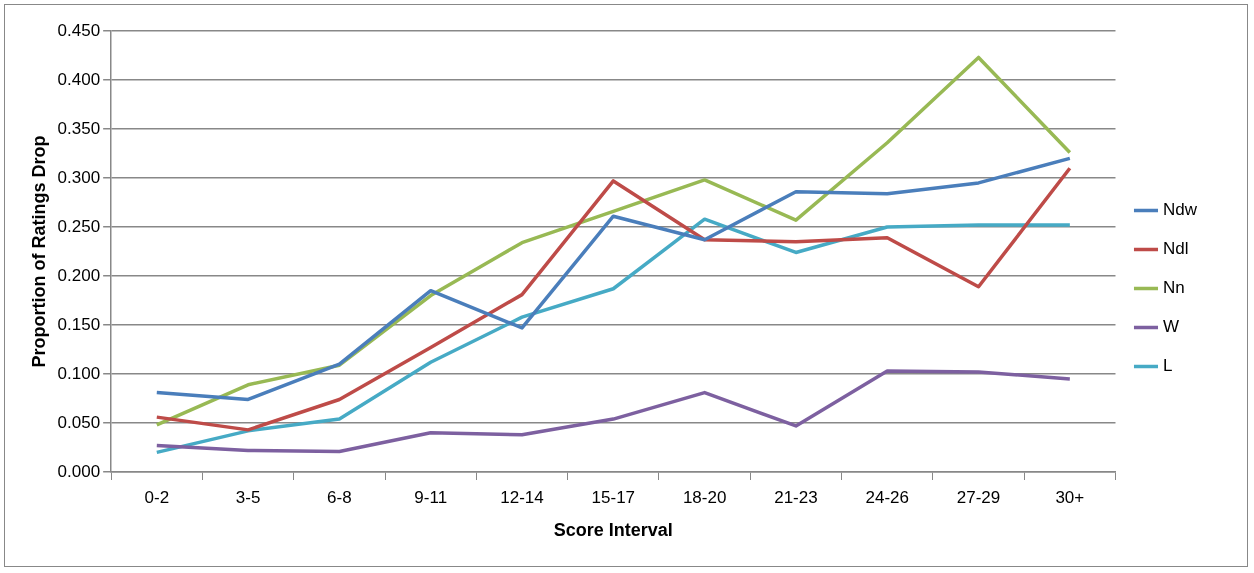  What do you see at coordinates (79, 177) in the screenshot?
I see `y-tick-label: 0.300` at bounding box center [79, 177].